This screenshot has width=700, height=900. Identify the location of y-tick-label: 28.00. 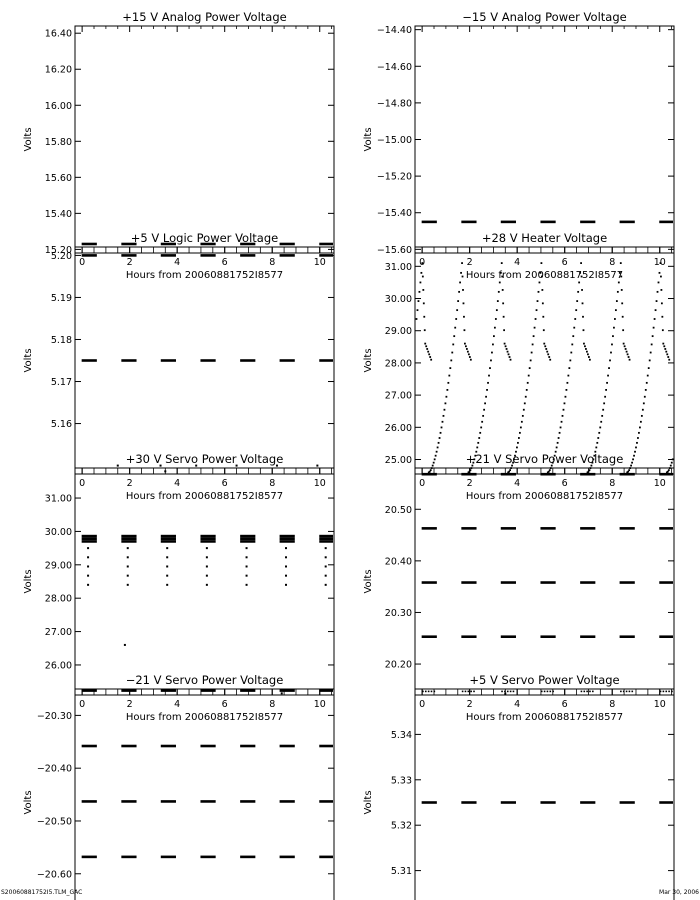
(58, 599).